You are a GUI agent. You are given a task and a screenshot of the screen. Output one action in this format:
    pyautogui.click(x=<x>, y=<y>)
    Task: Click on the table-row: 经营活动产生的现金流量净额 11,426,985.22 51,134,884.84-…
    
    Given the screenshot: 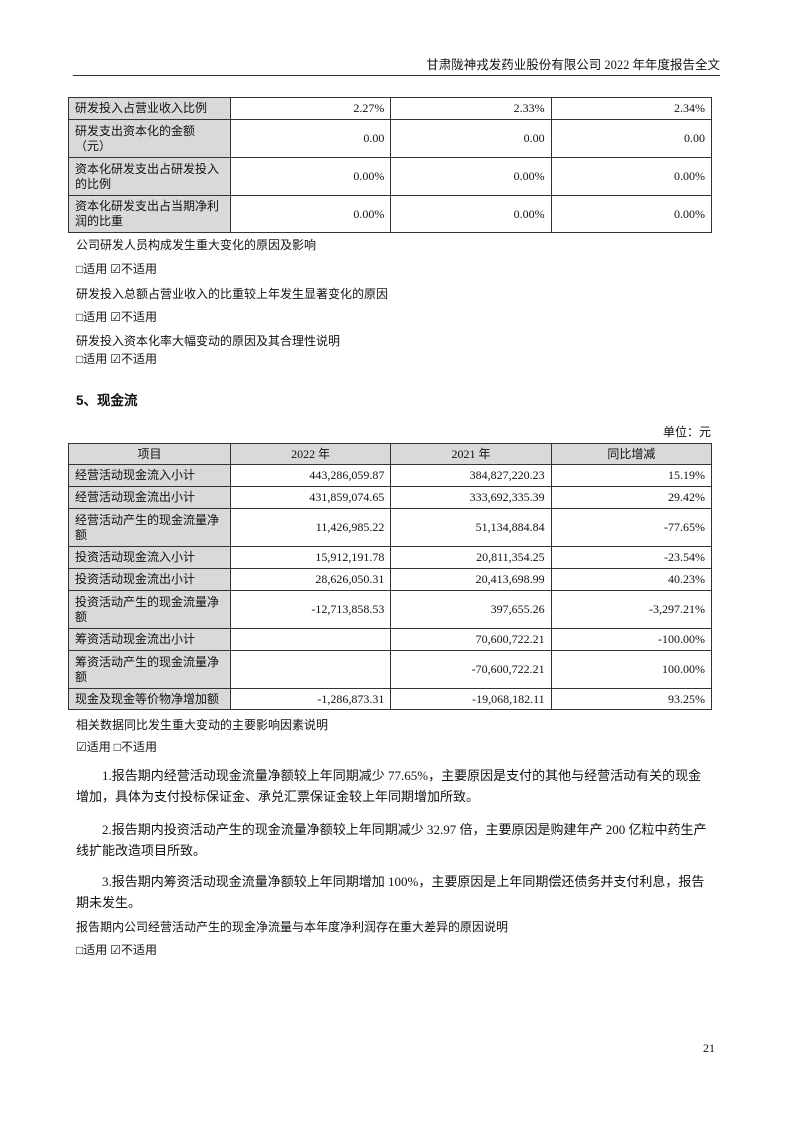 What is the action you would take?
    pyautogui.click(x=390, y=527)
    